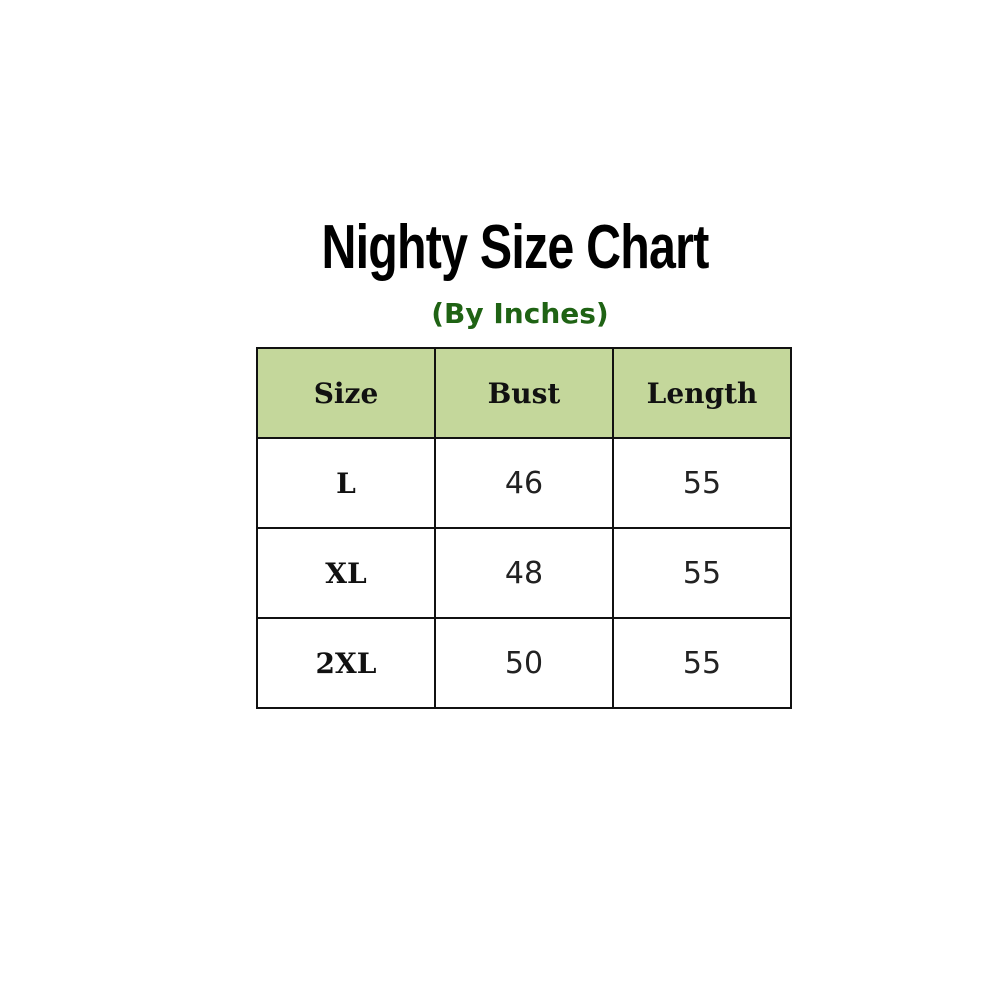 The image size is (1000, 1000). Describe the element at coordinates (346, 663) in the screenshot. I see `cell-size: 2XL` at that location.